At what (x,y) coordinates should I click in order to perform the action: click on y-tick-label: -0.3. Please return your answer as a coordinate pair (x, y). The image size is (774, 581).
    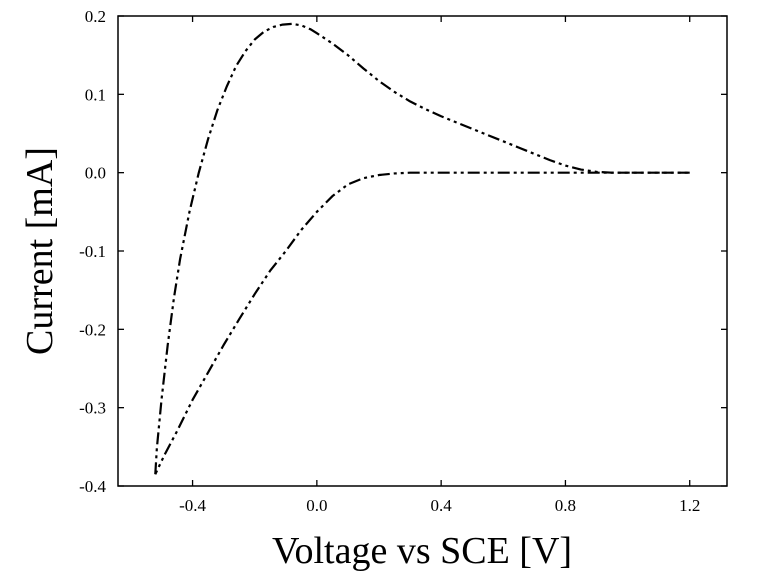
    Looking at the image, I should click on (92, 408).